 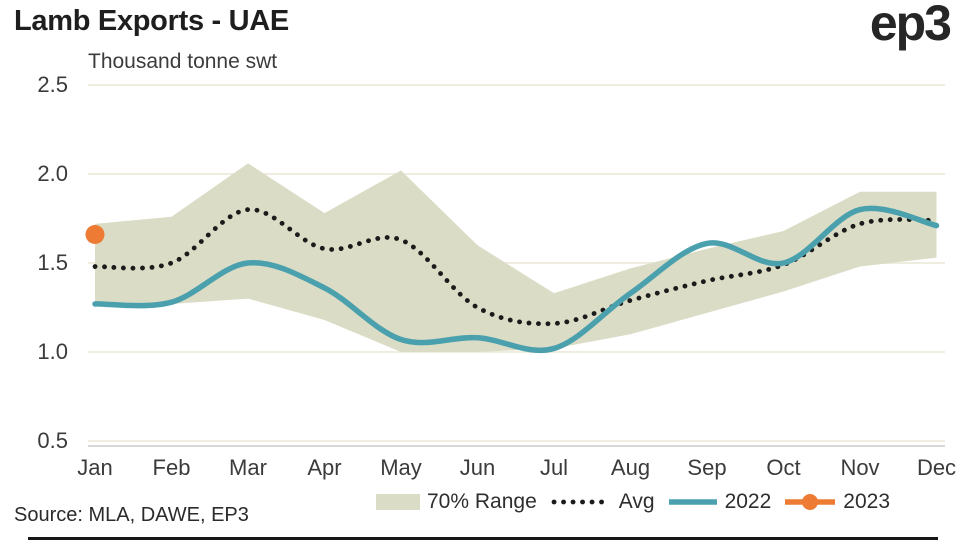 What do you see at coordinates (477, 467) in the screenshot?
I see `x-tick-label: Jun` at bounding box center [477, 467].